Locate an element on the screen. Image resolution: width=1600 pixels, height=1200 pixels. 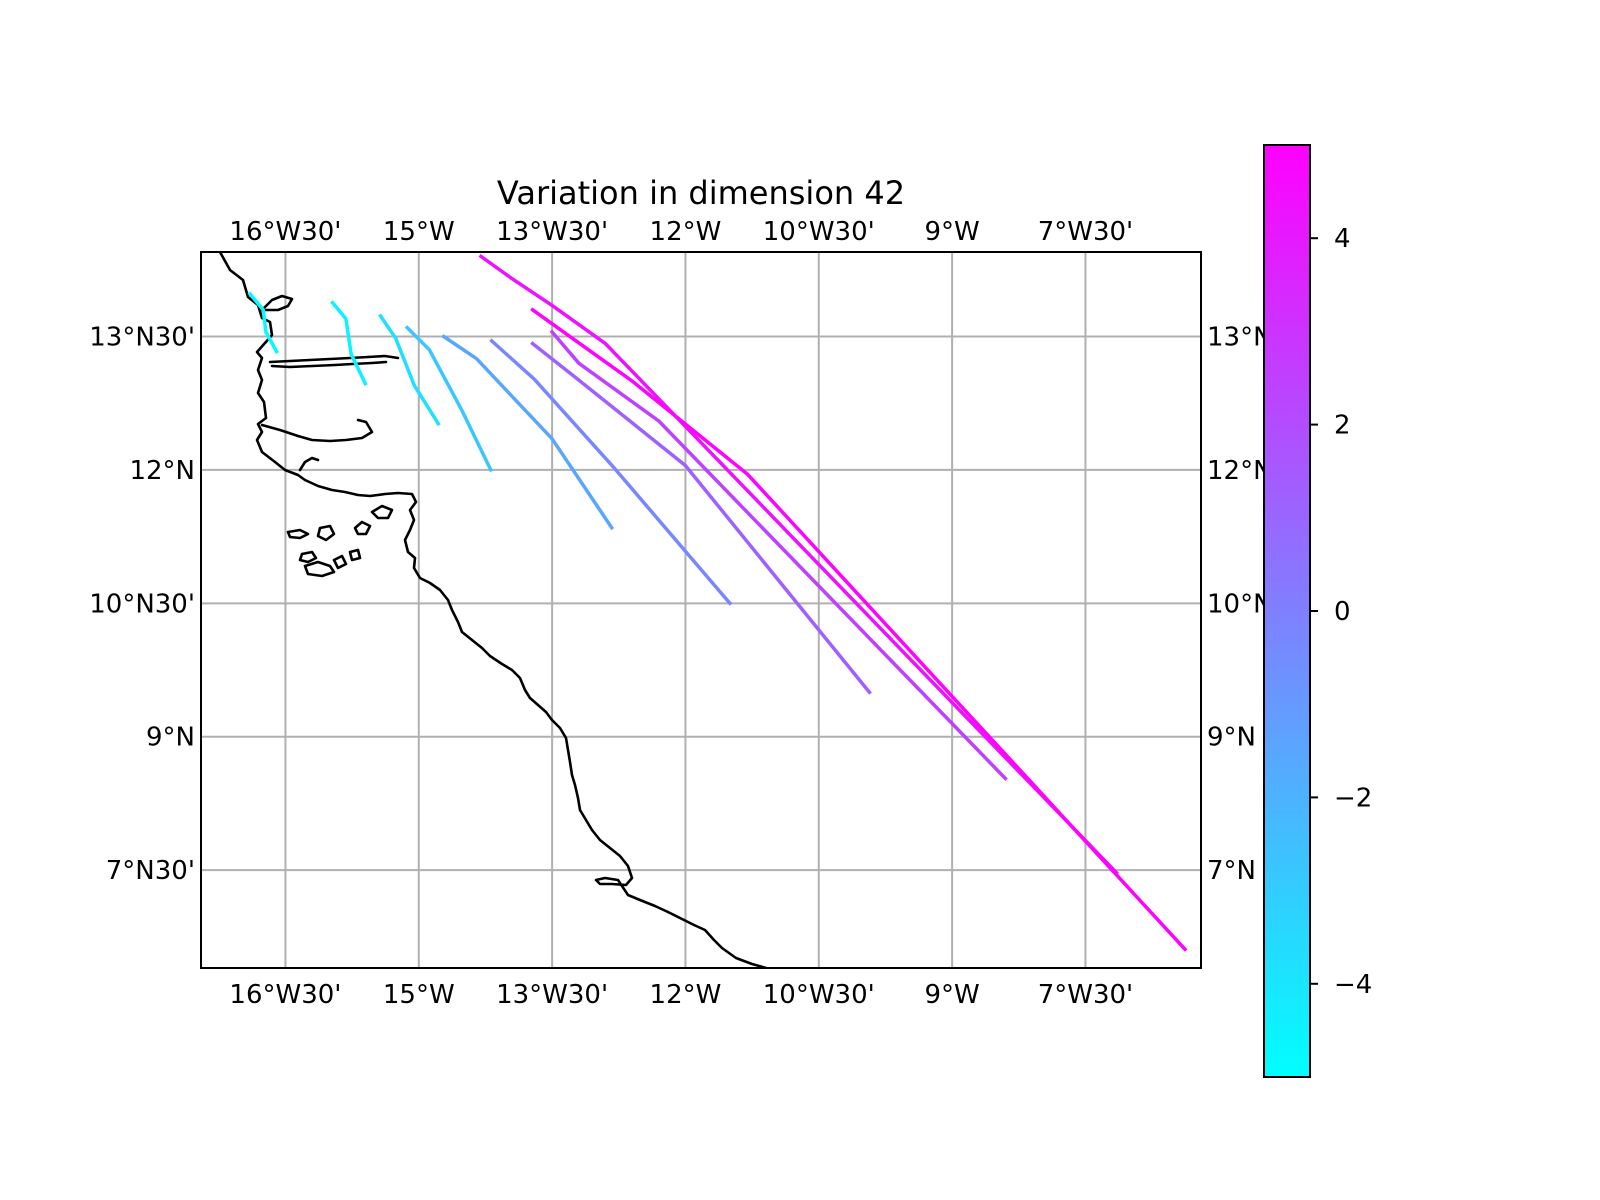
y-tick-label-left: 7°N30' is located at coordinates (150, 871).